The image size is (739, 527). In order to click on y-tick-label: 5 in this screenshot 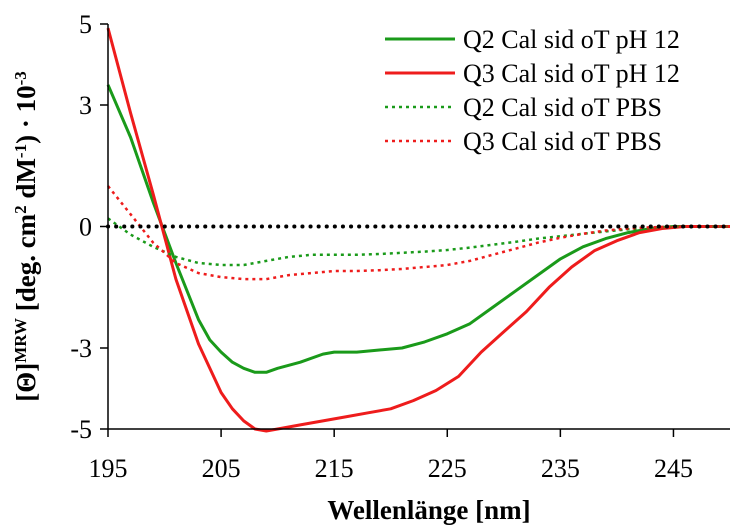, I will do `click(85, 24)`.